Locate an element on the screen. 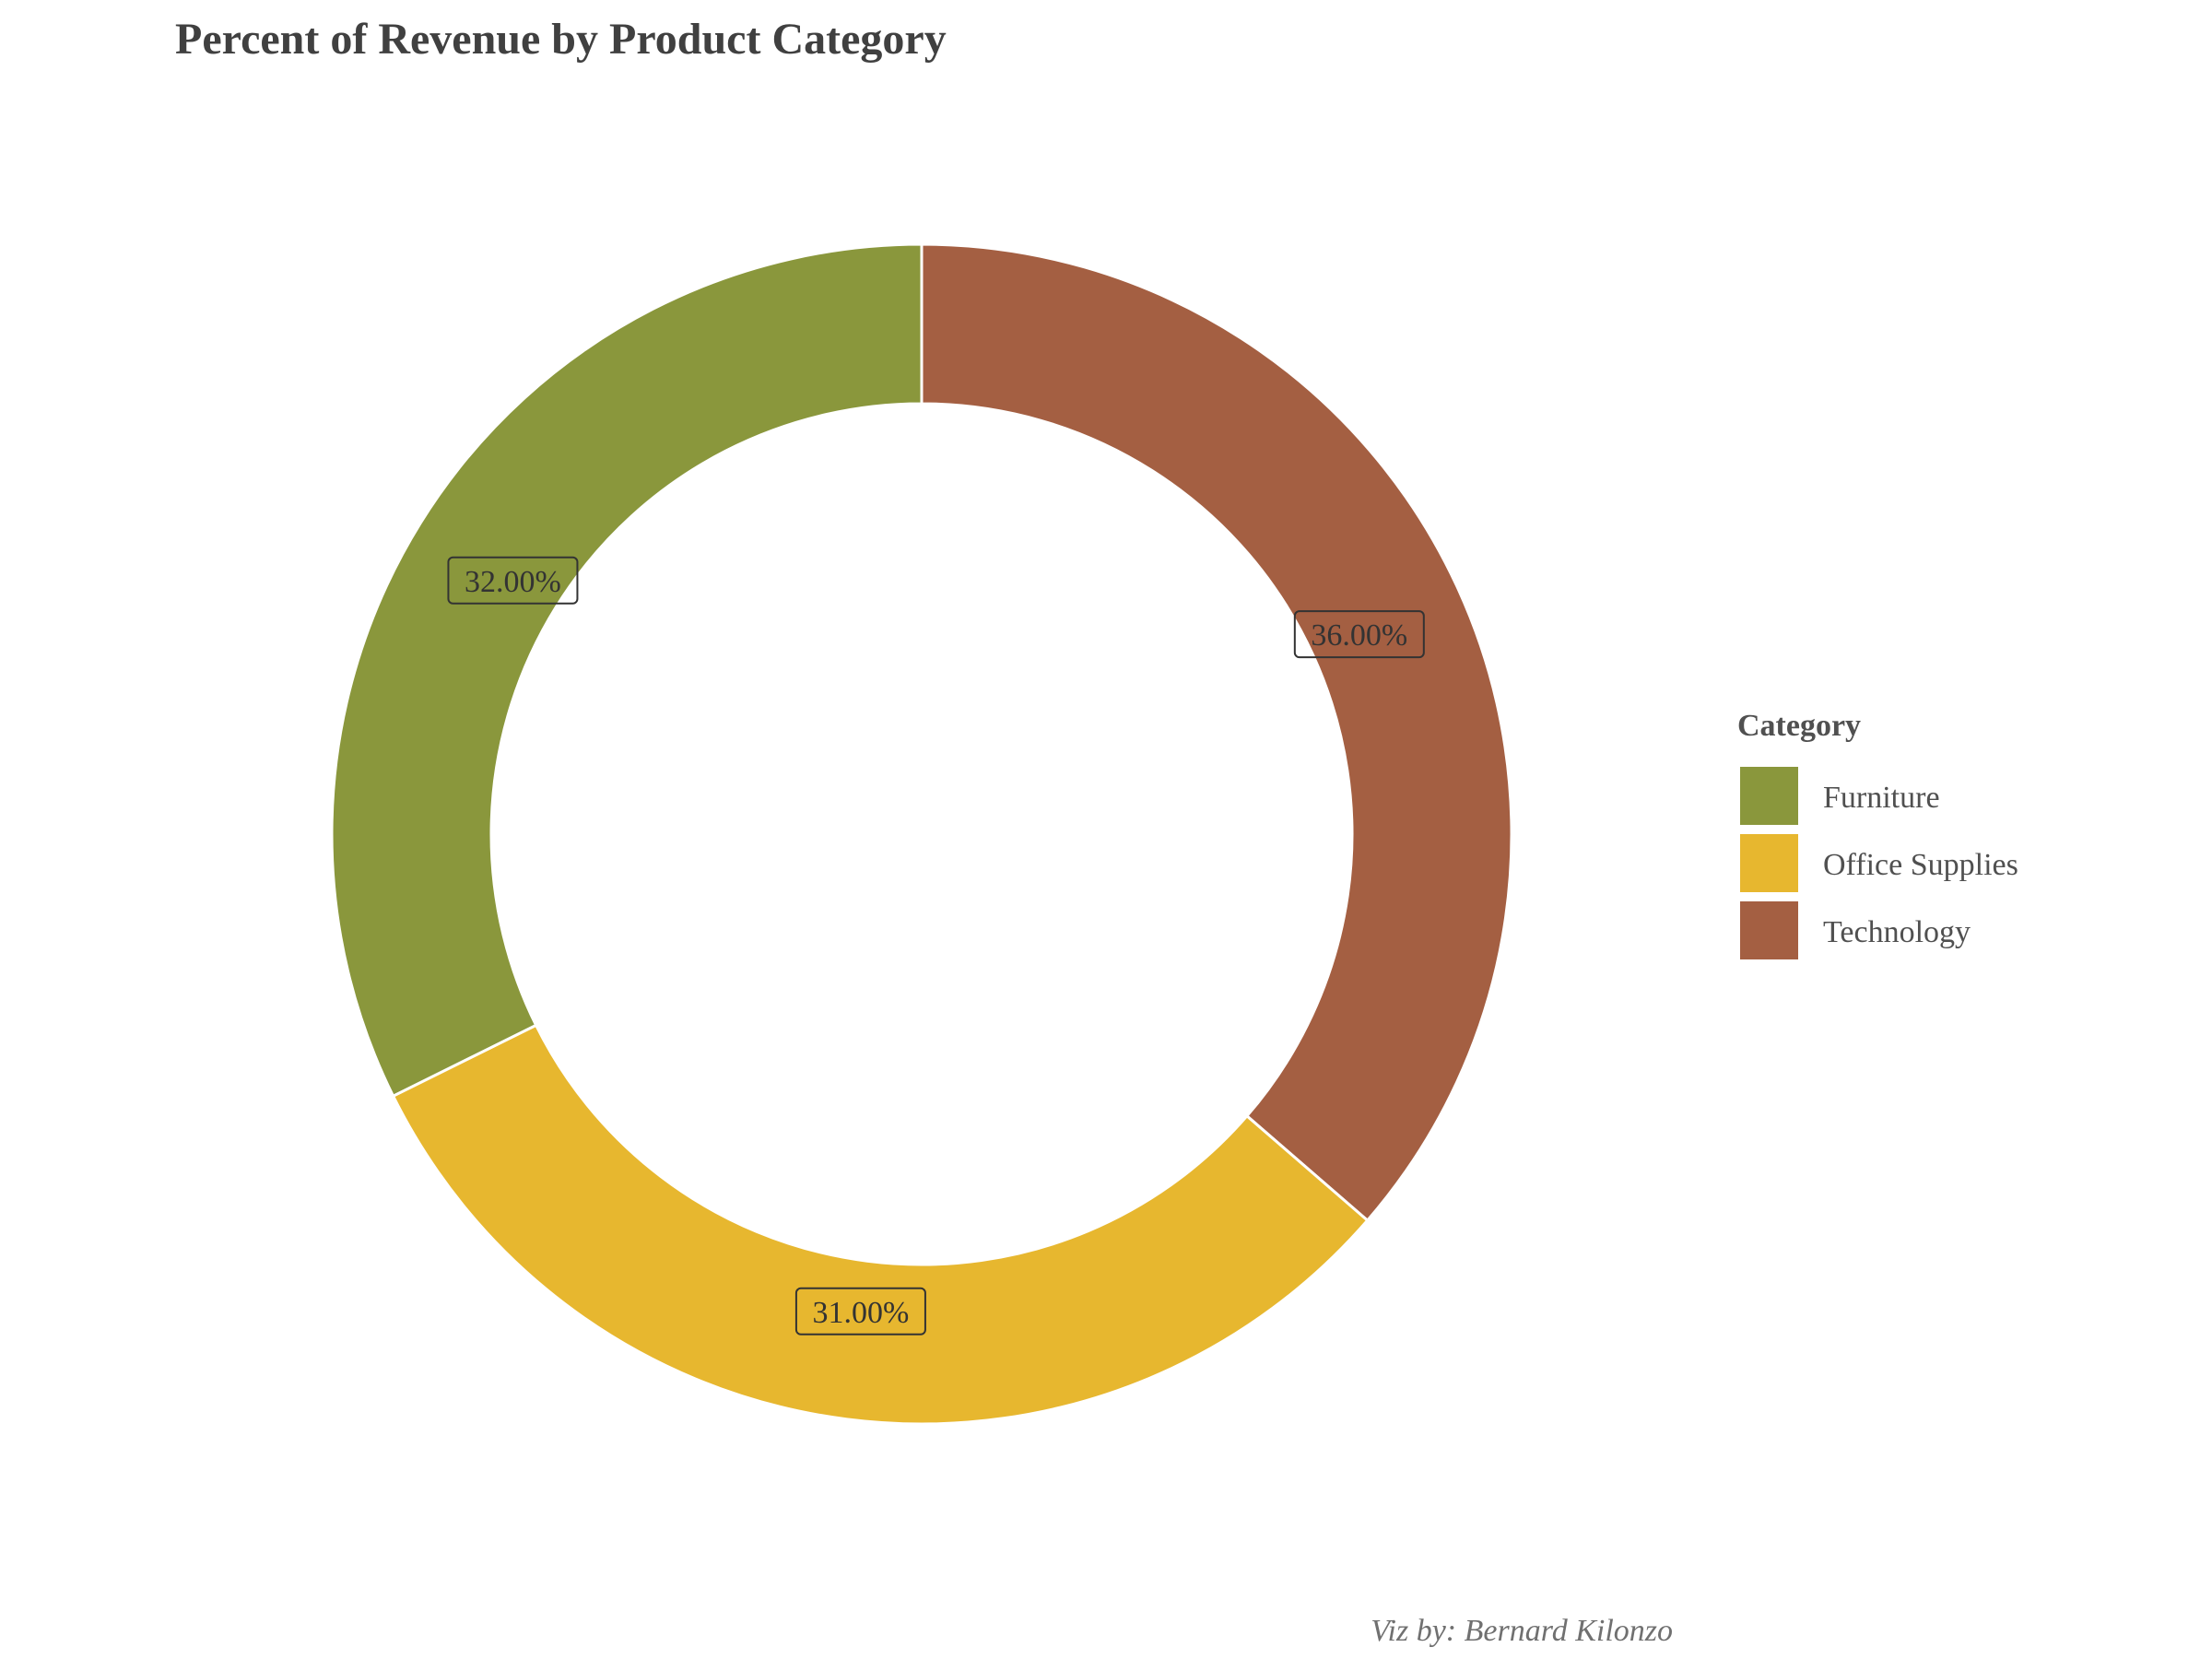 This screenshot has width=2212, height=1659. data-label-text: 31.00% is located at coordinates (861, 1313).